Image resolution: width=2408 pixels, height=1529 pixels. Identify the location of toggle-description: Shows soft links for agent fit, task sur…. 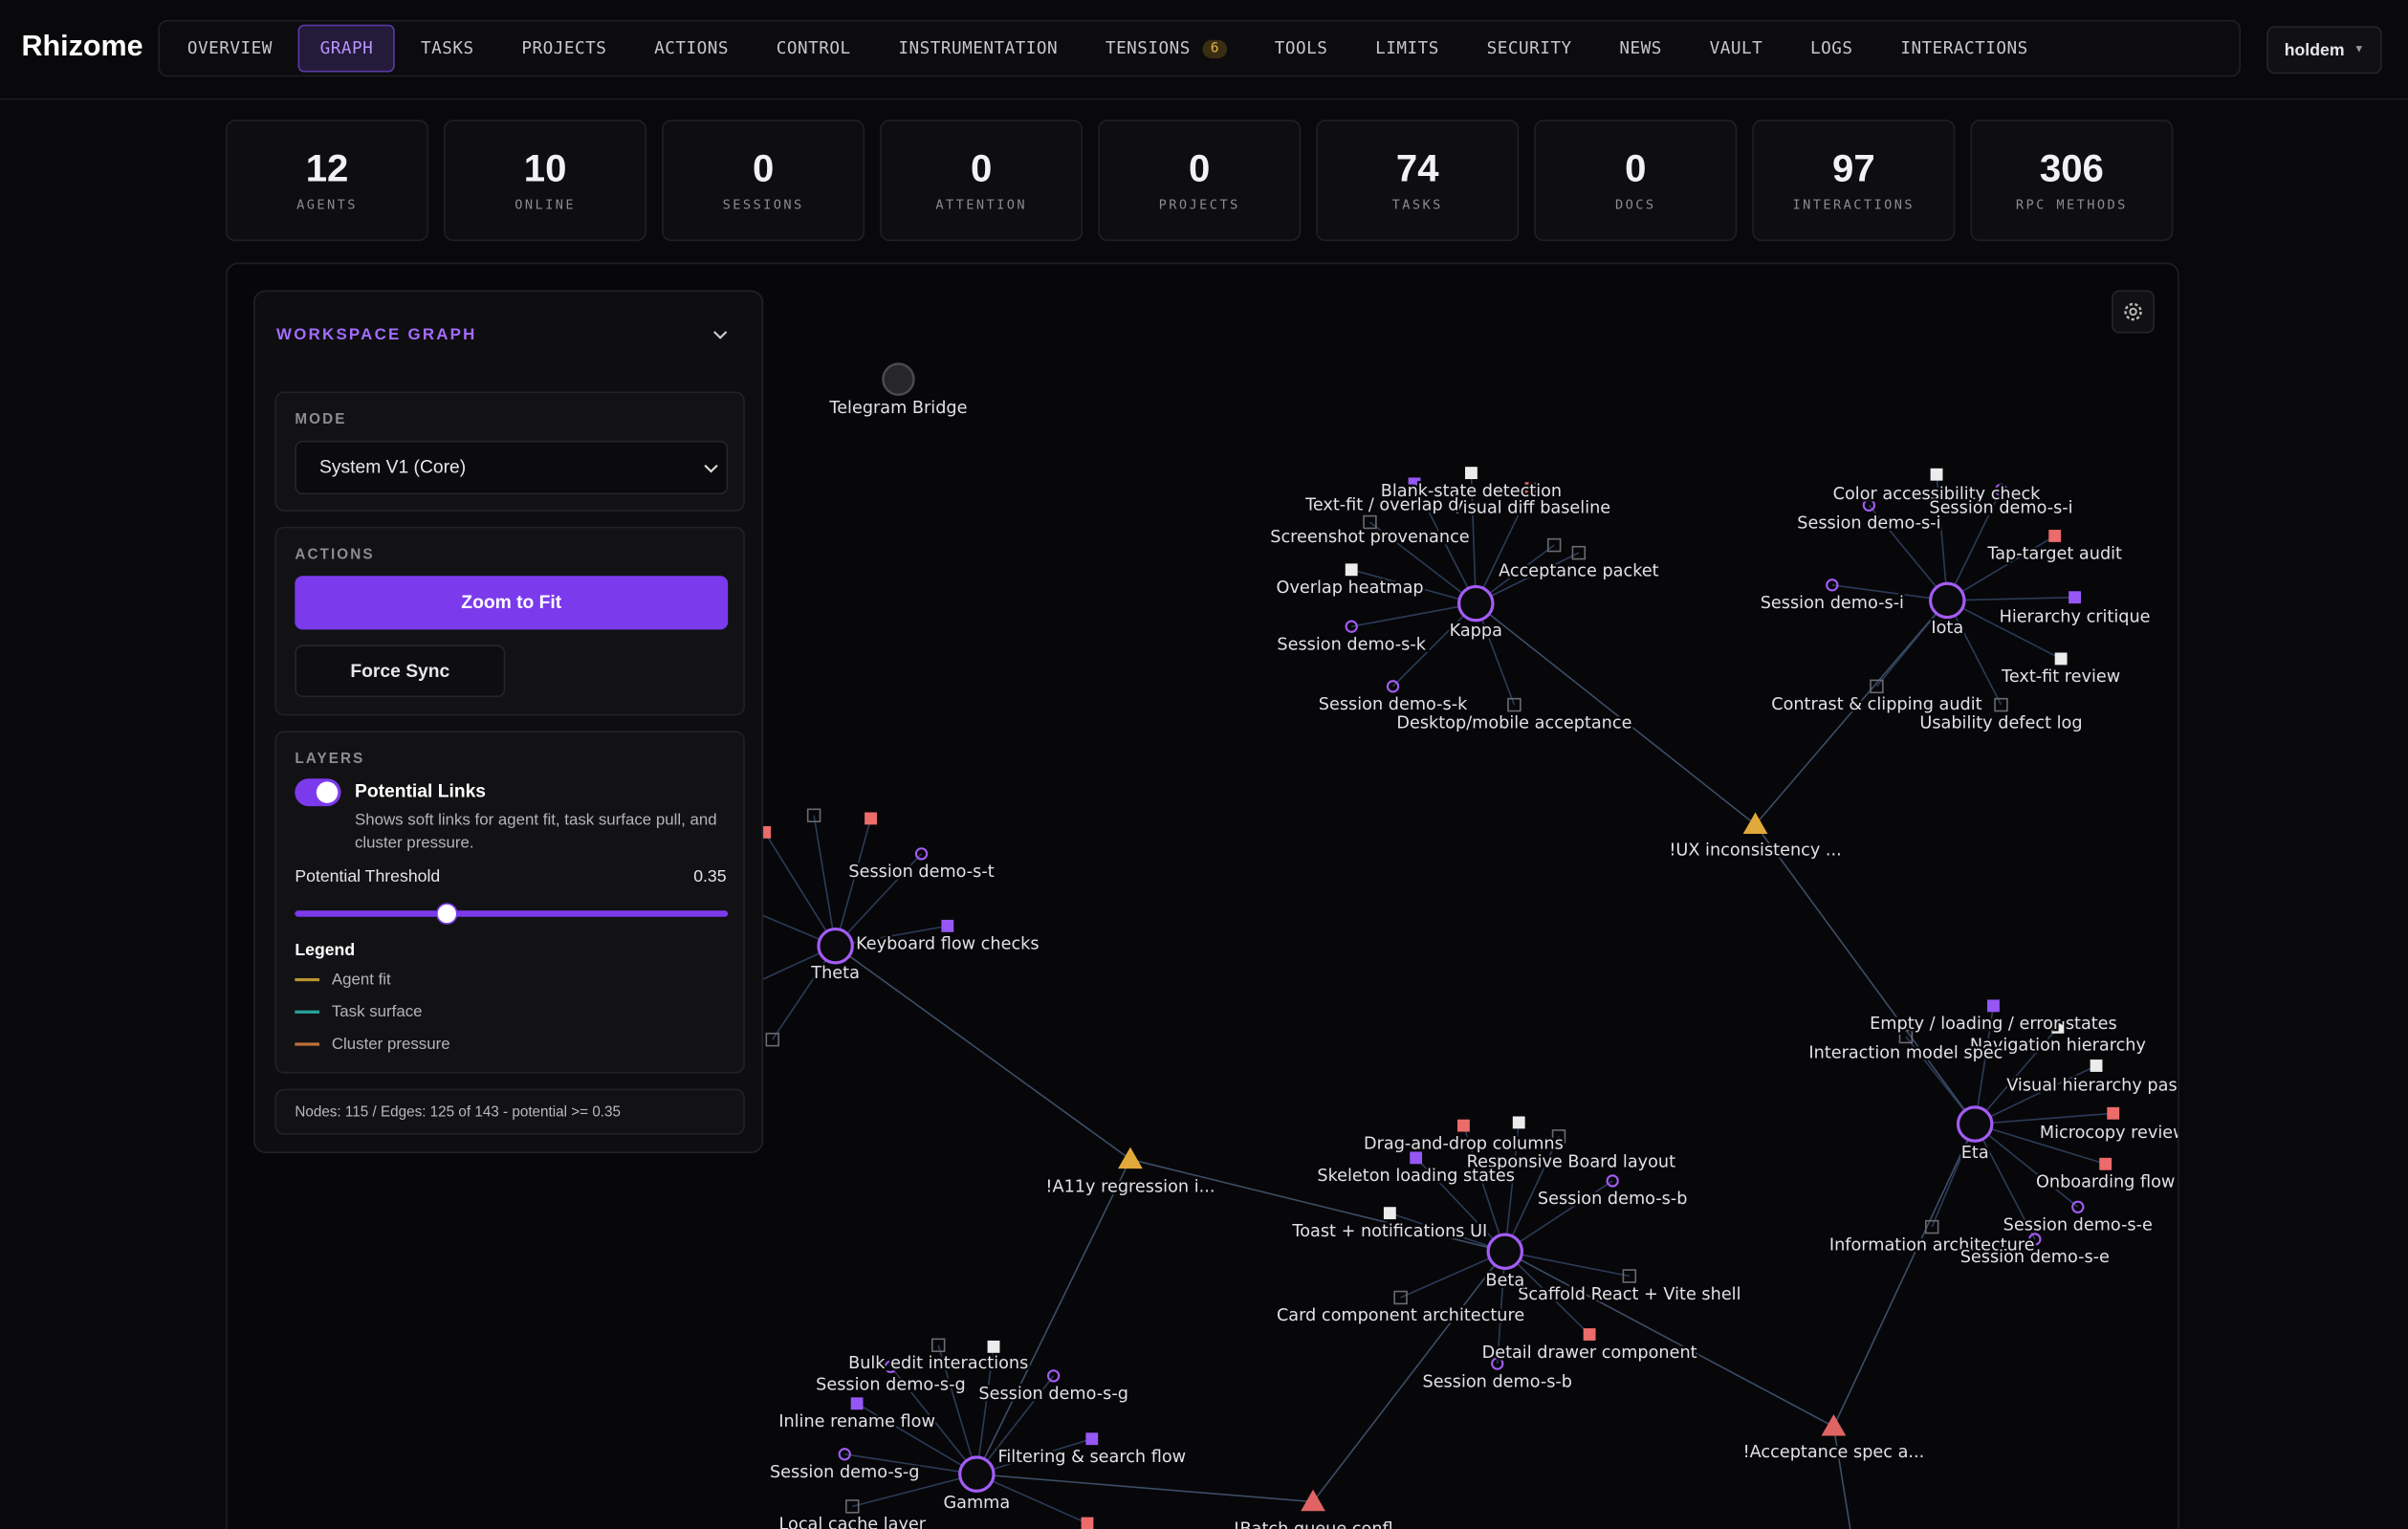
(536, 831).